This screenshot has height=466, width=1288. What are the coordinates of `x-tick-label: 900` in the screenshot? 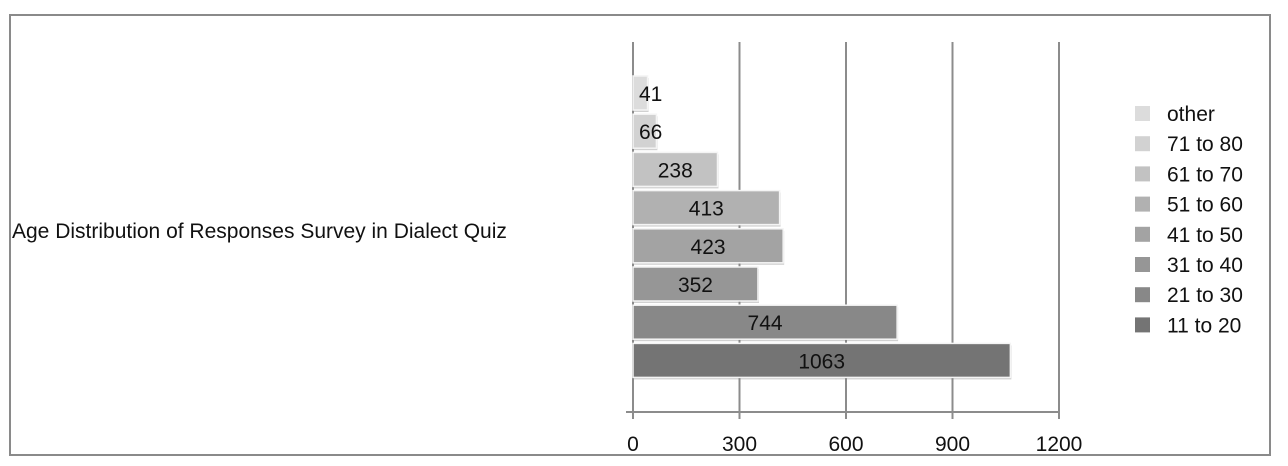 It's located at (952, 444).